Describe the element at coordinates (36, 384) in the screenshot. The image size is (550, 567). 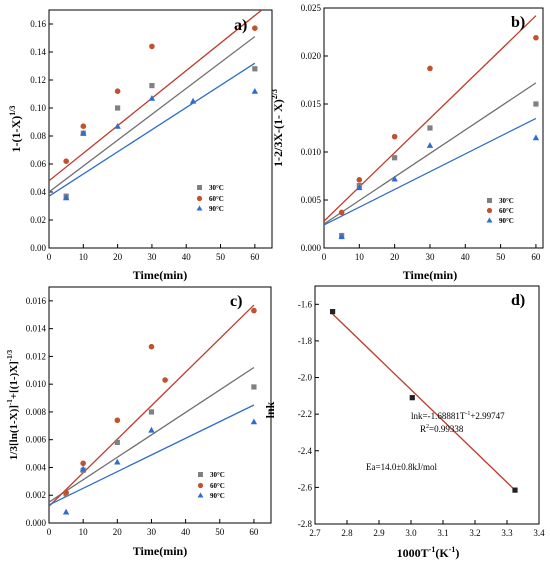
I see `y-tick-label: 0.010` at that location.